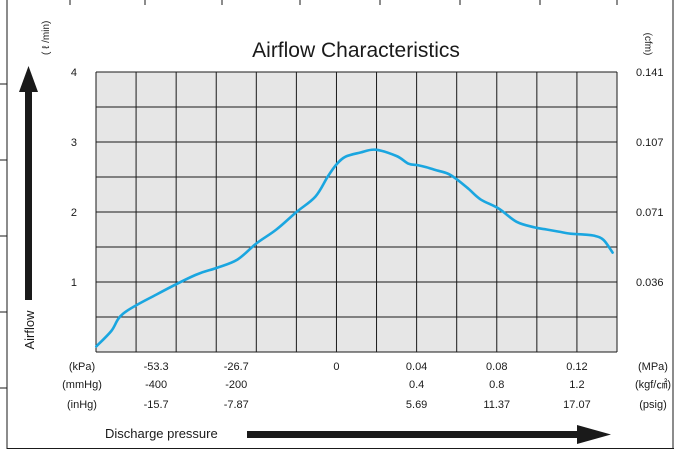  Describe the element at coordinates (576, 385) in the screenshot. I see `x-tick-label: 1.2` at that location.